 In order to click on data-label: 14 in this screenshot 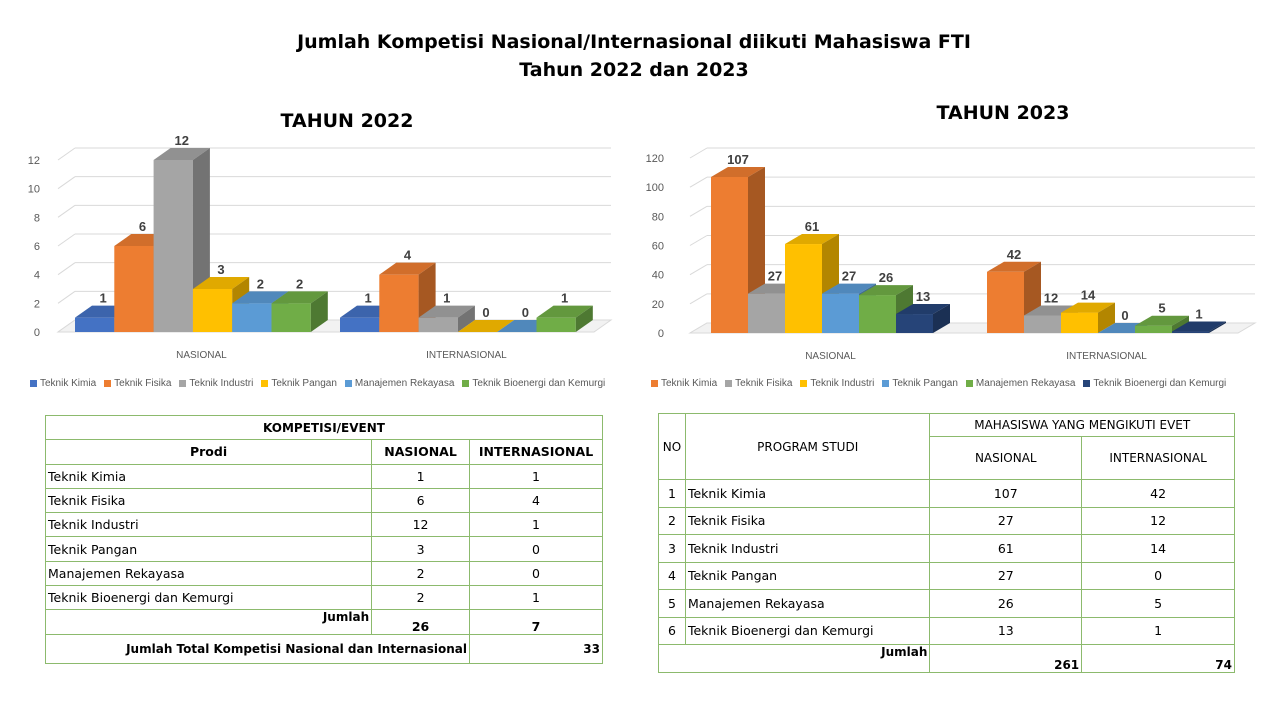, I will do `click(1088, 295)`.